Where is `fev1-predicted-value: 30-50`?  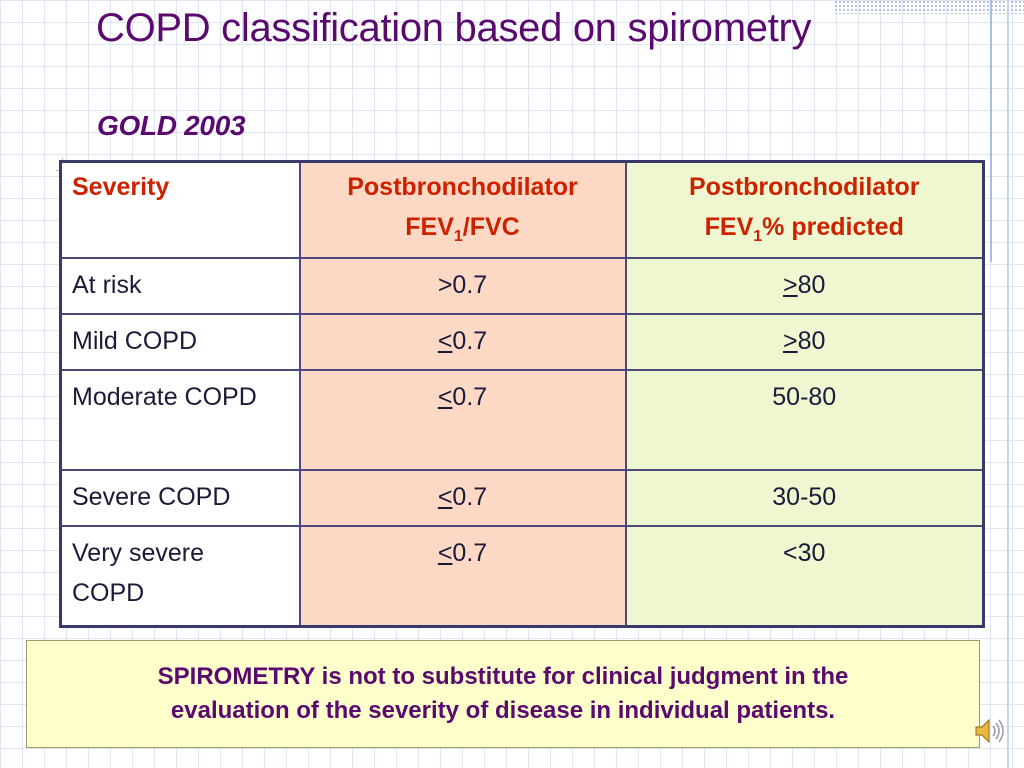
fev1-predicted-value: 30-50 is located at coordinates (804, 497).